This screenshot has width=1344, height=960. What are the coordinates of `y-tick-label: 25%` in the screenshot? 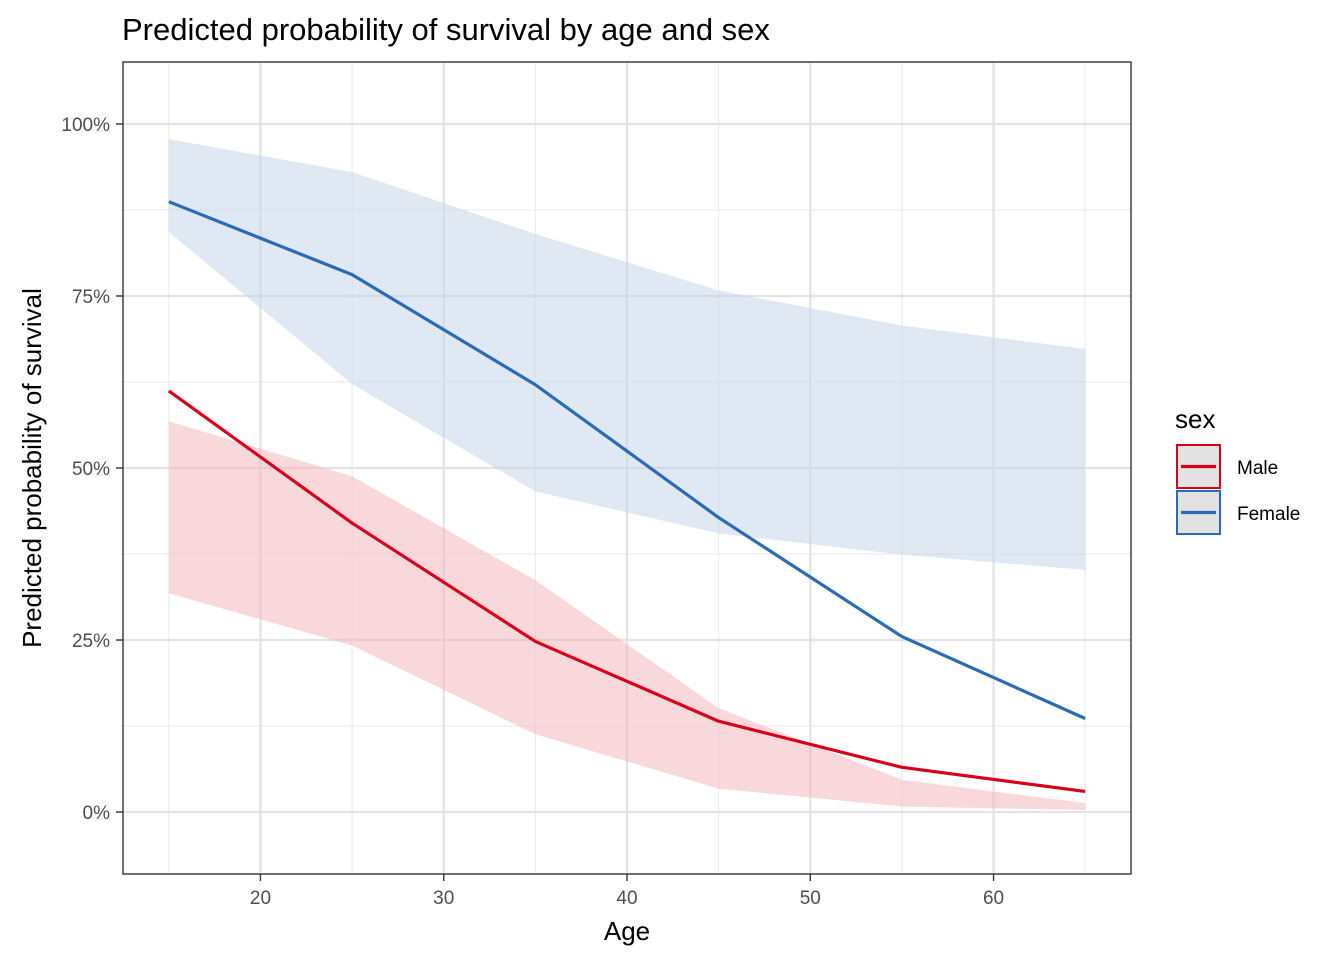 It's located at (91, 641).